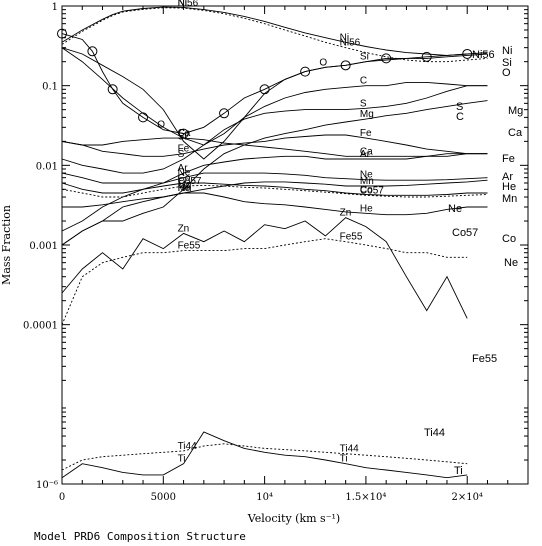  I want to click on y-tick-label: 0.1, so click(50, 87).